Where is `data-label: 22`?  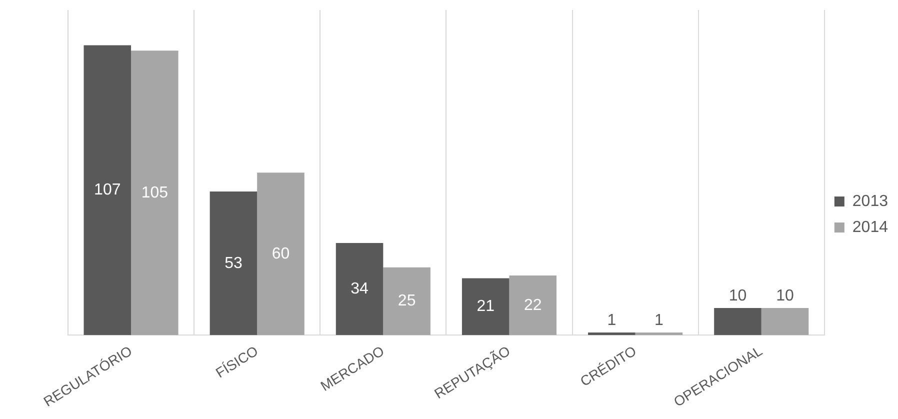 data-label: 22 is located at coordinates (533, 305).